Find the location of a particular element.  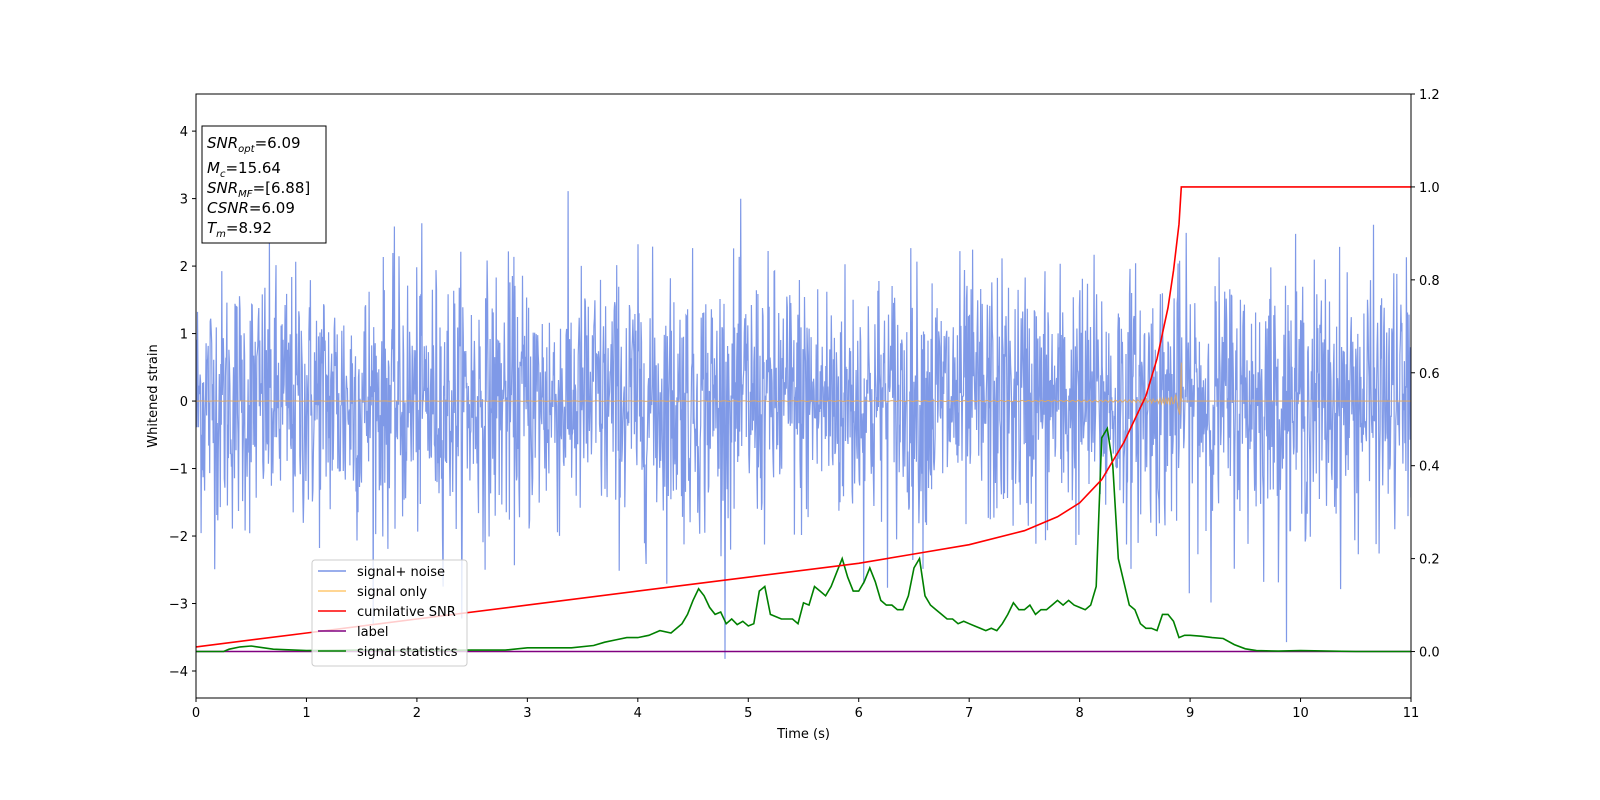

x-tick-label: 9 is located at coordinates (1190, 713).